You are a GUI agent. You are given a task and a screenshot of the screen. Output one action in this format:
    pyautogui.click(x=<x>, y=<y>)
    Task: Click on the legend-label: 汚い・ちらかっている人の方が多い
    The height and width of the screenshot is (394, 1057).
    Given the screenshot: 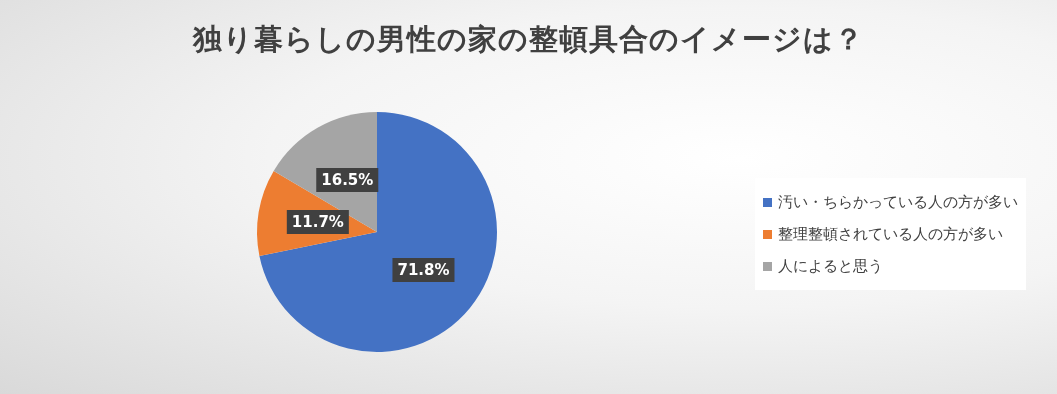 What is the action you would take?
    pyautogui.click(x=898, y=202)
    